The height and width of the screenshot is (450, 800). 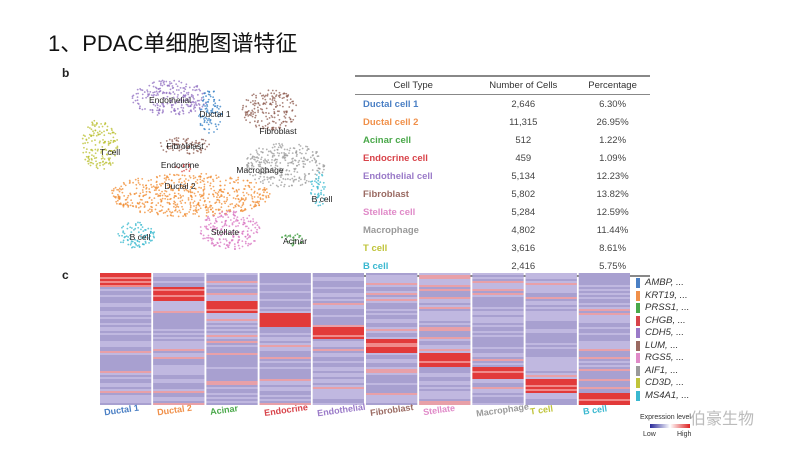 I want to click on cell-pct: 8.61%, so click(x=612, y=248).